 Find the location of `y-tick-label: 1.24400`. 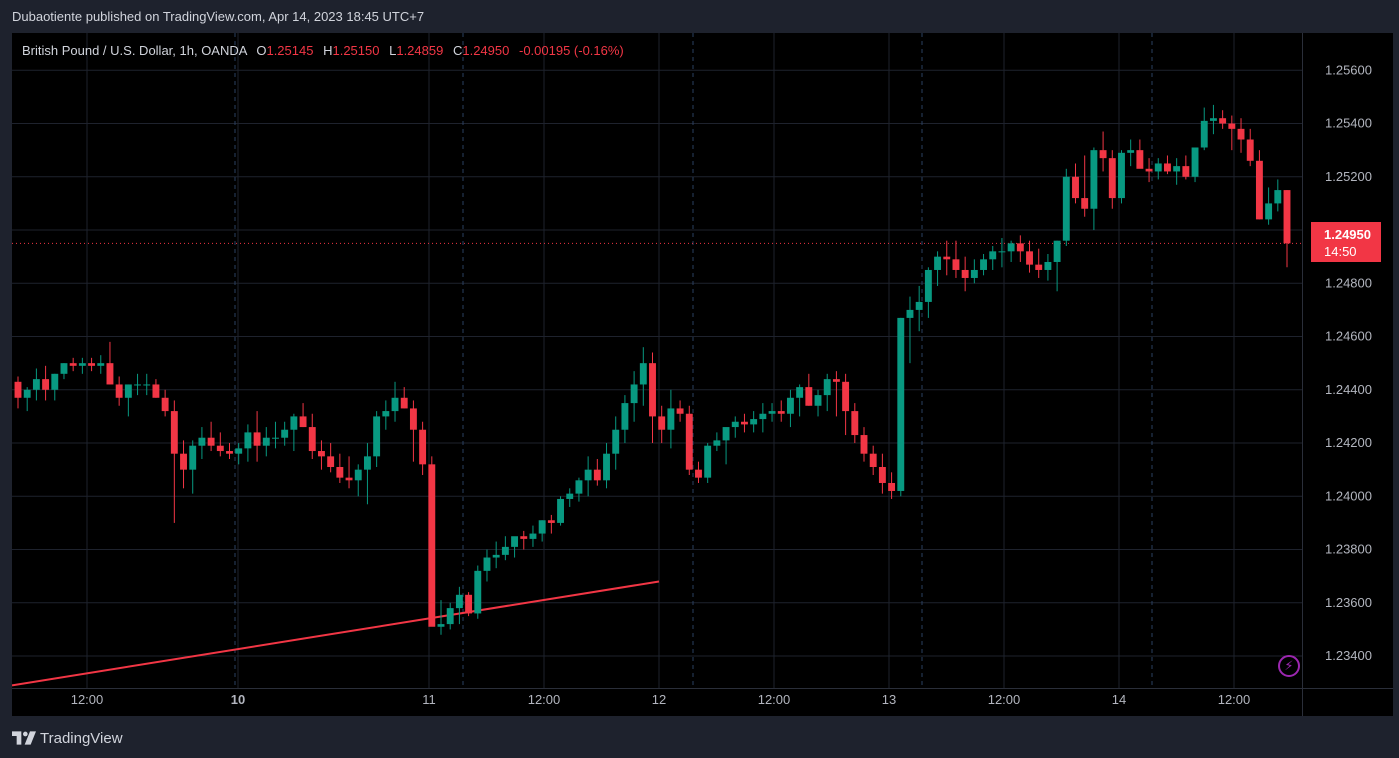

y-tick-label: 1.24400 is located at coordinates (1348, 389).